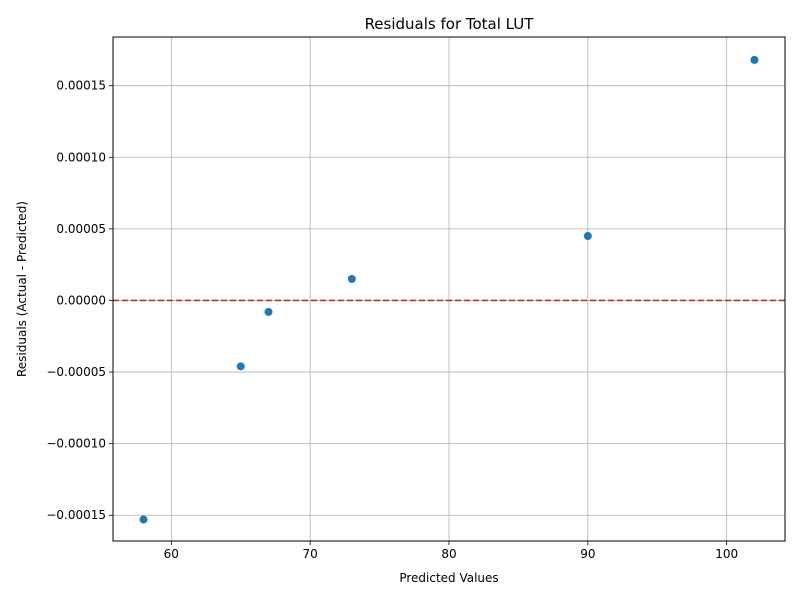 The height and width of the screenshot is (600, 800). Describe the element at coordinates (81, 86) in the screenshot. I see `y-tick-label: 0.00015` at that location.